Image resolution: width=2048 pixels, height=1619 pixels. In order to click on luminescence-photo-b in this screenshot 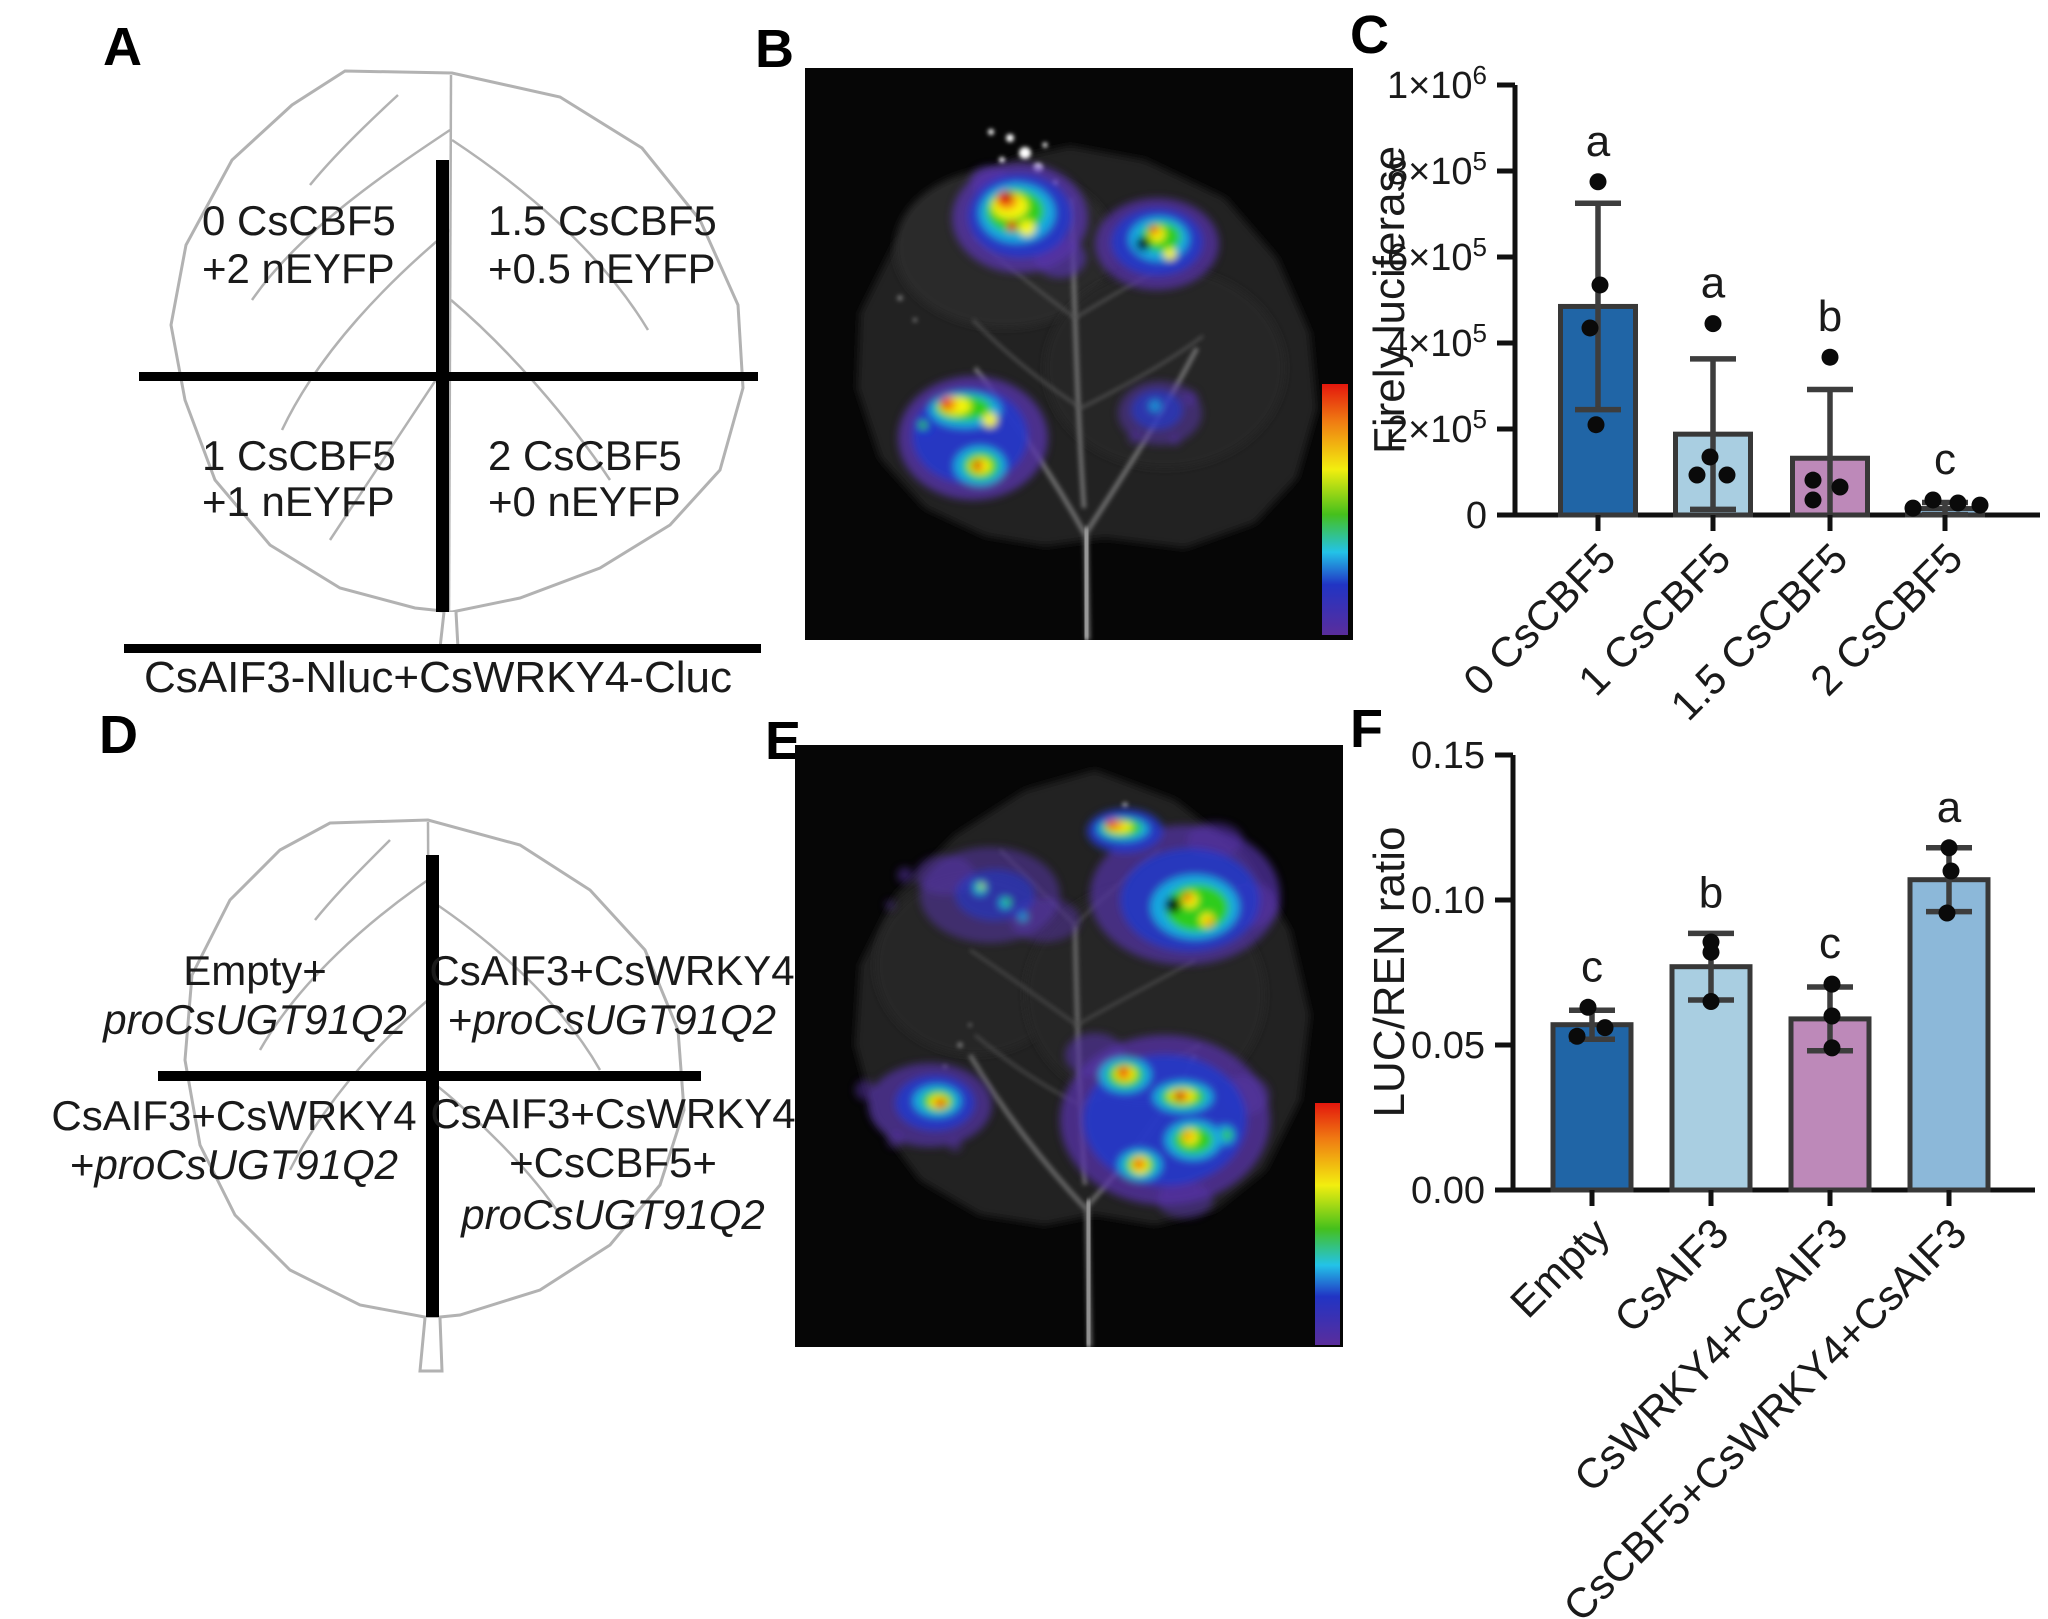, I will do `click(1079, 354)`.